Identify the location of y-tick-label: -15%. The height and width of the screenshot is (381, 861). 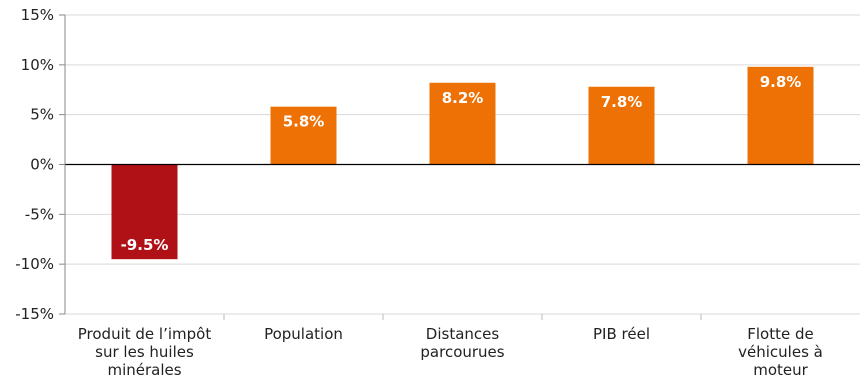
(34, 314).